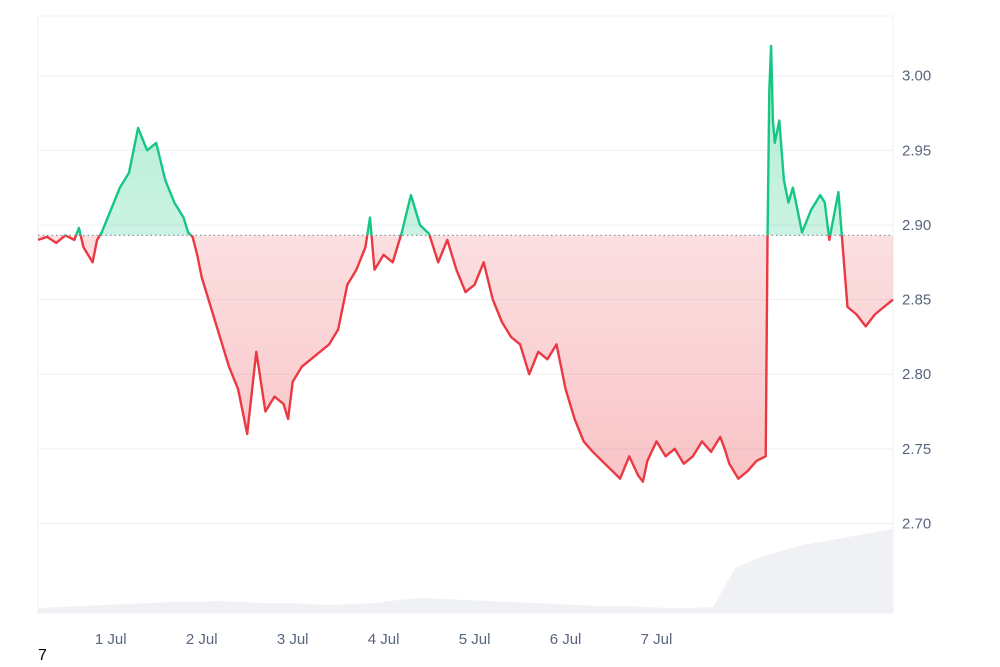 This screenshot has width=1000, height=667. What do you see at coordinates (916, 374) in the screenshot?
I see `y-tick-label: 2.80` at bounding box center [916, 374].